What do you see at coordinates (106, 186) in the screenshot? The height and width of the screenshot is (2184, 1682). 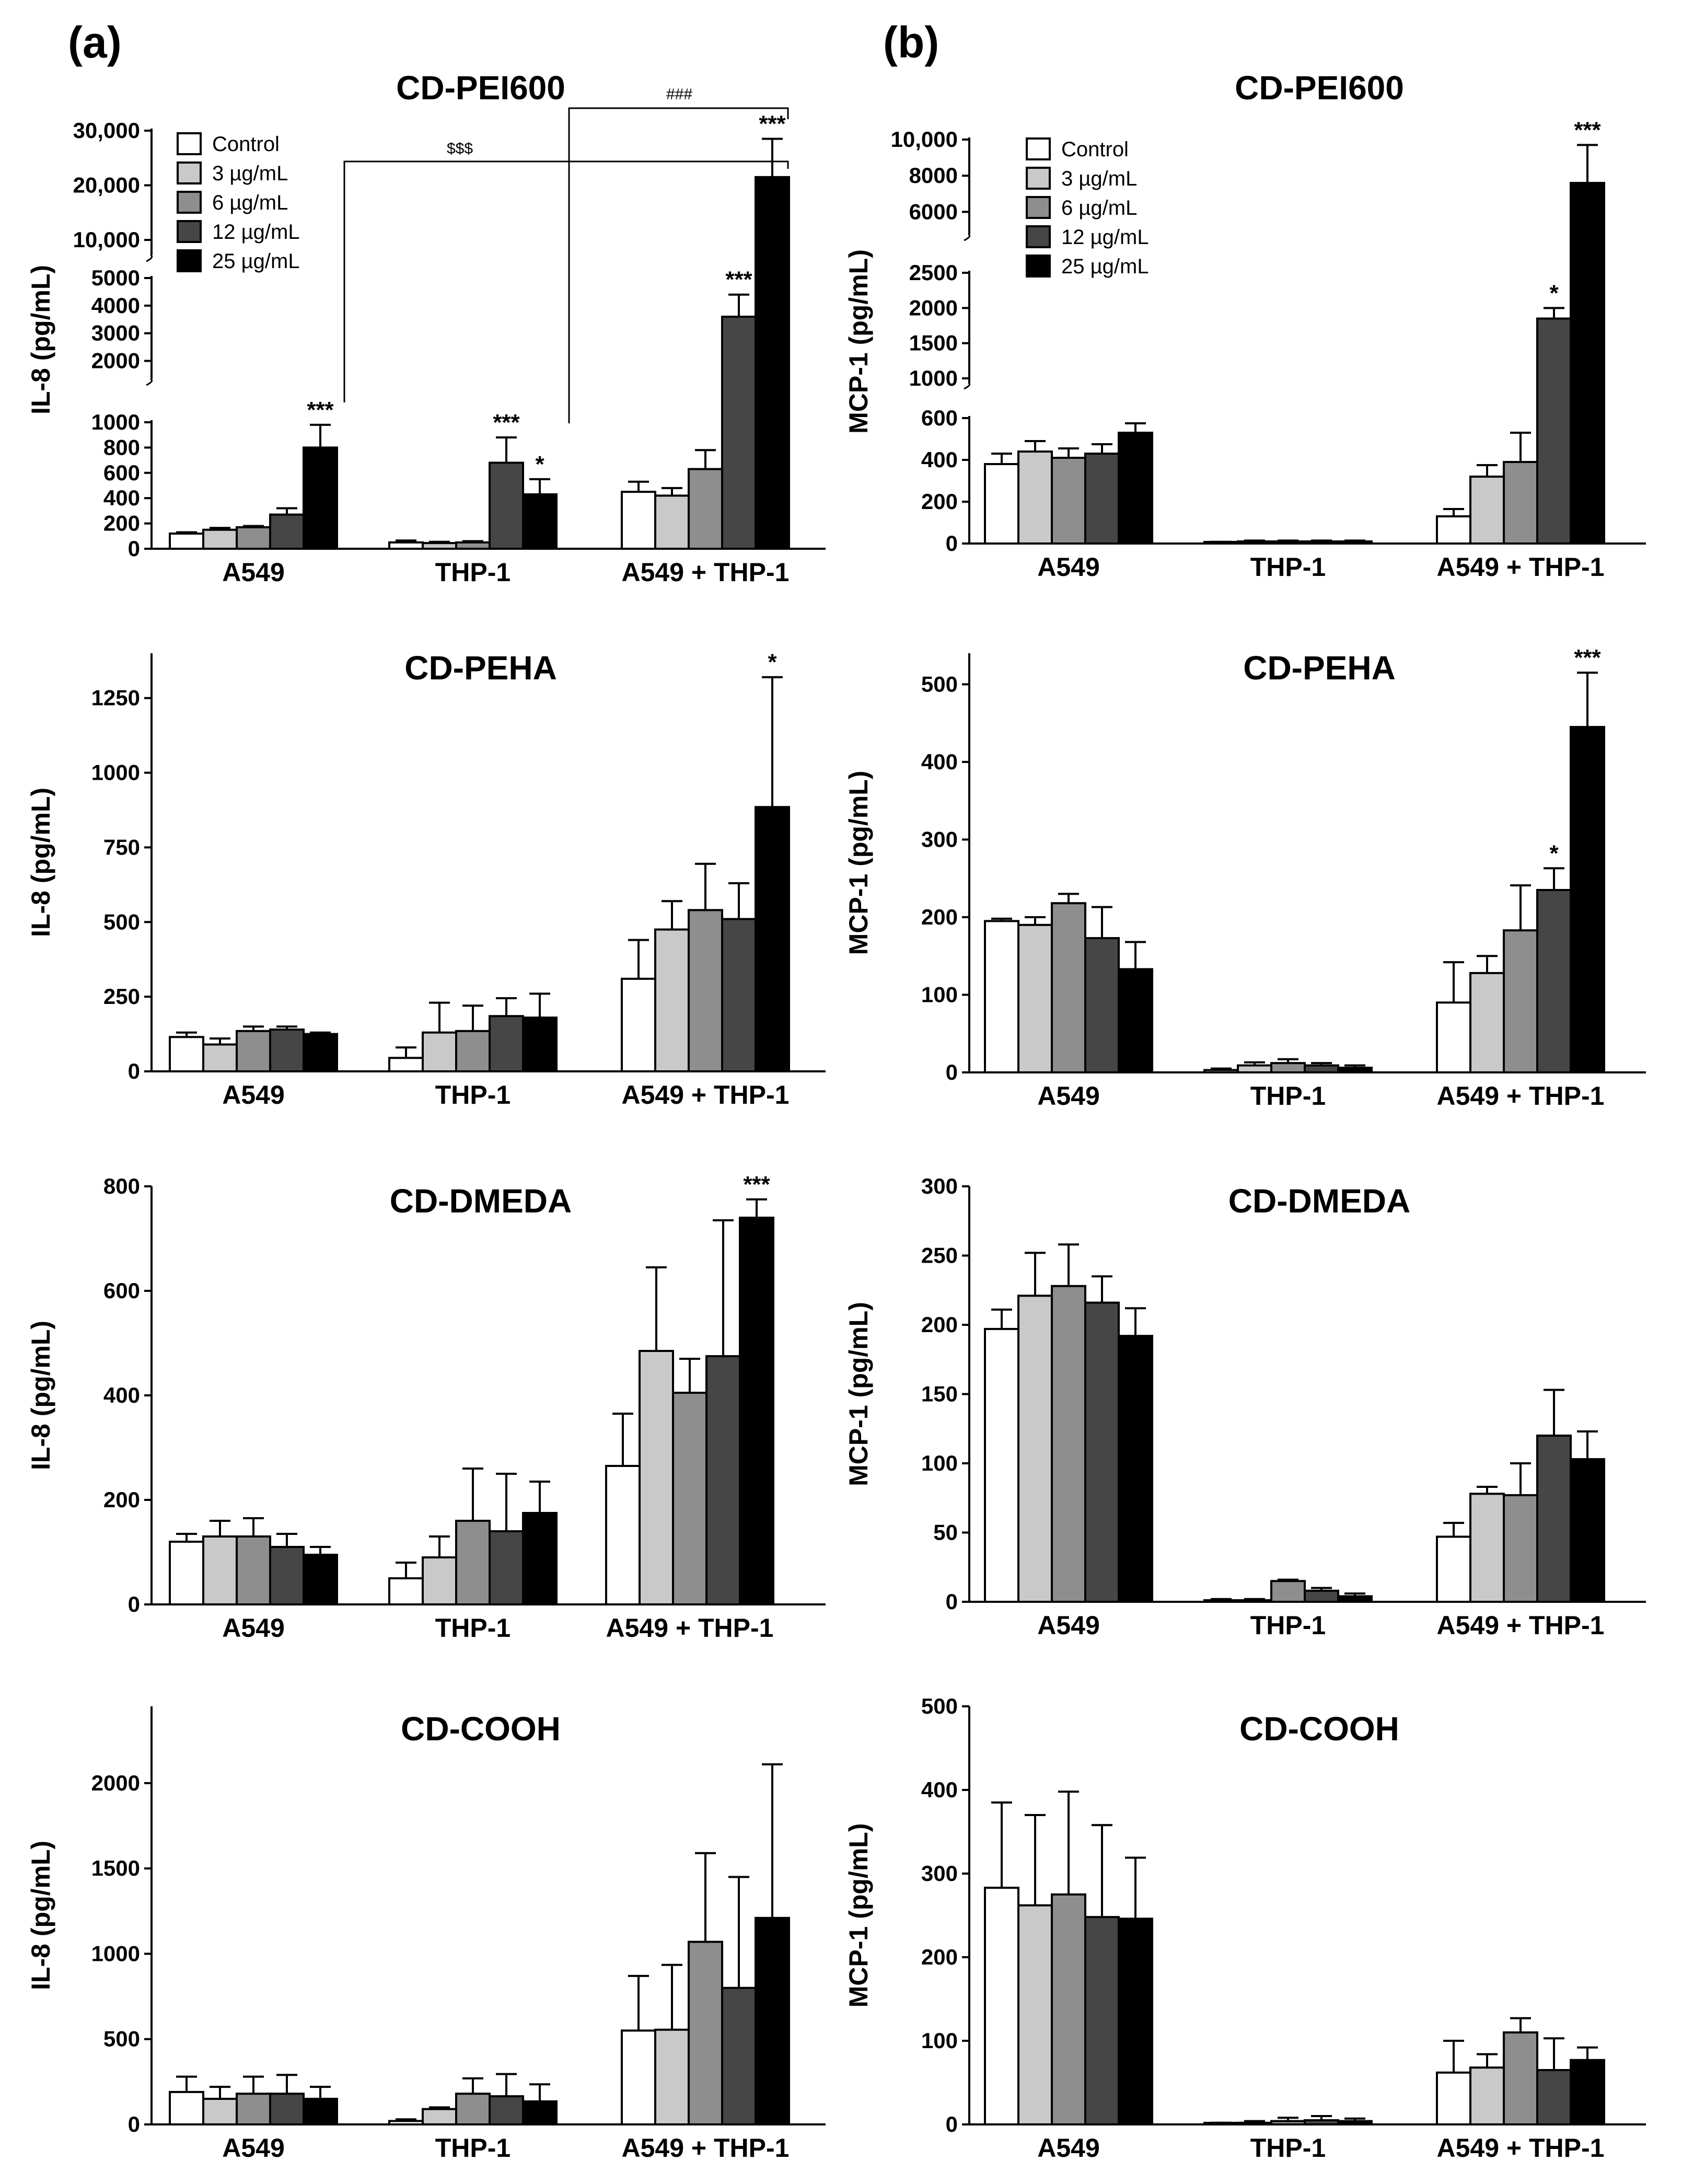 I see `y-tick-label: 20,000` at bounding box center [106, 186].